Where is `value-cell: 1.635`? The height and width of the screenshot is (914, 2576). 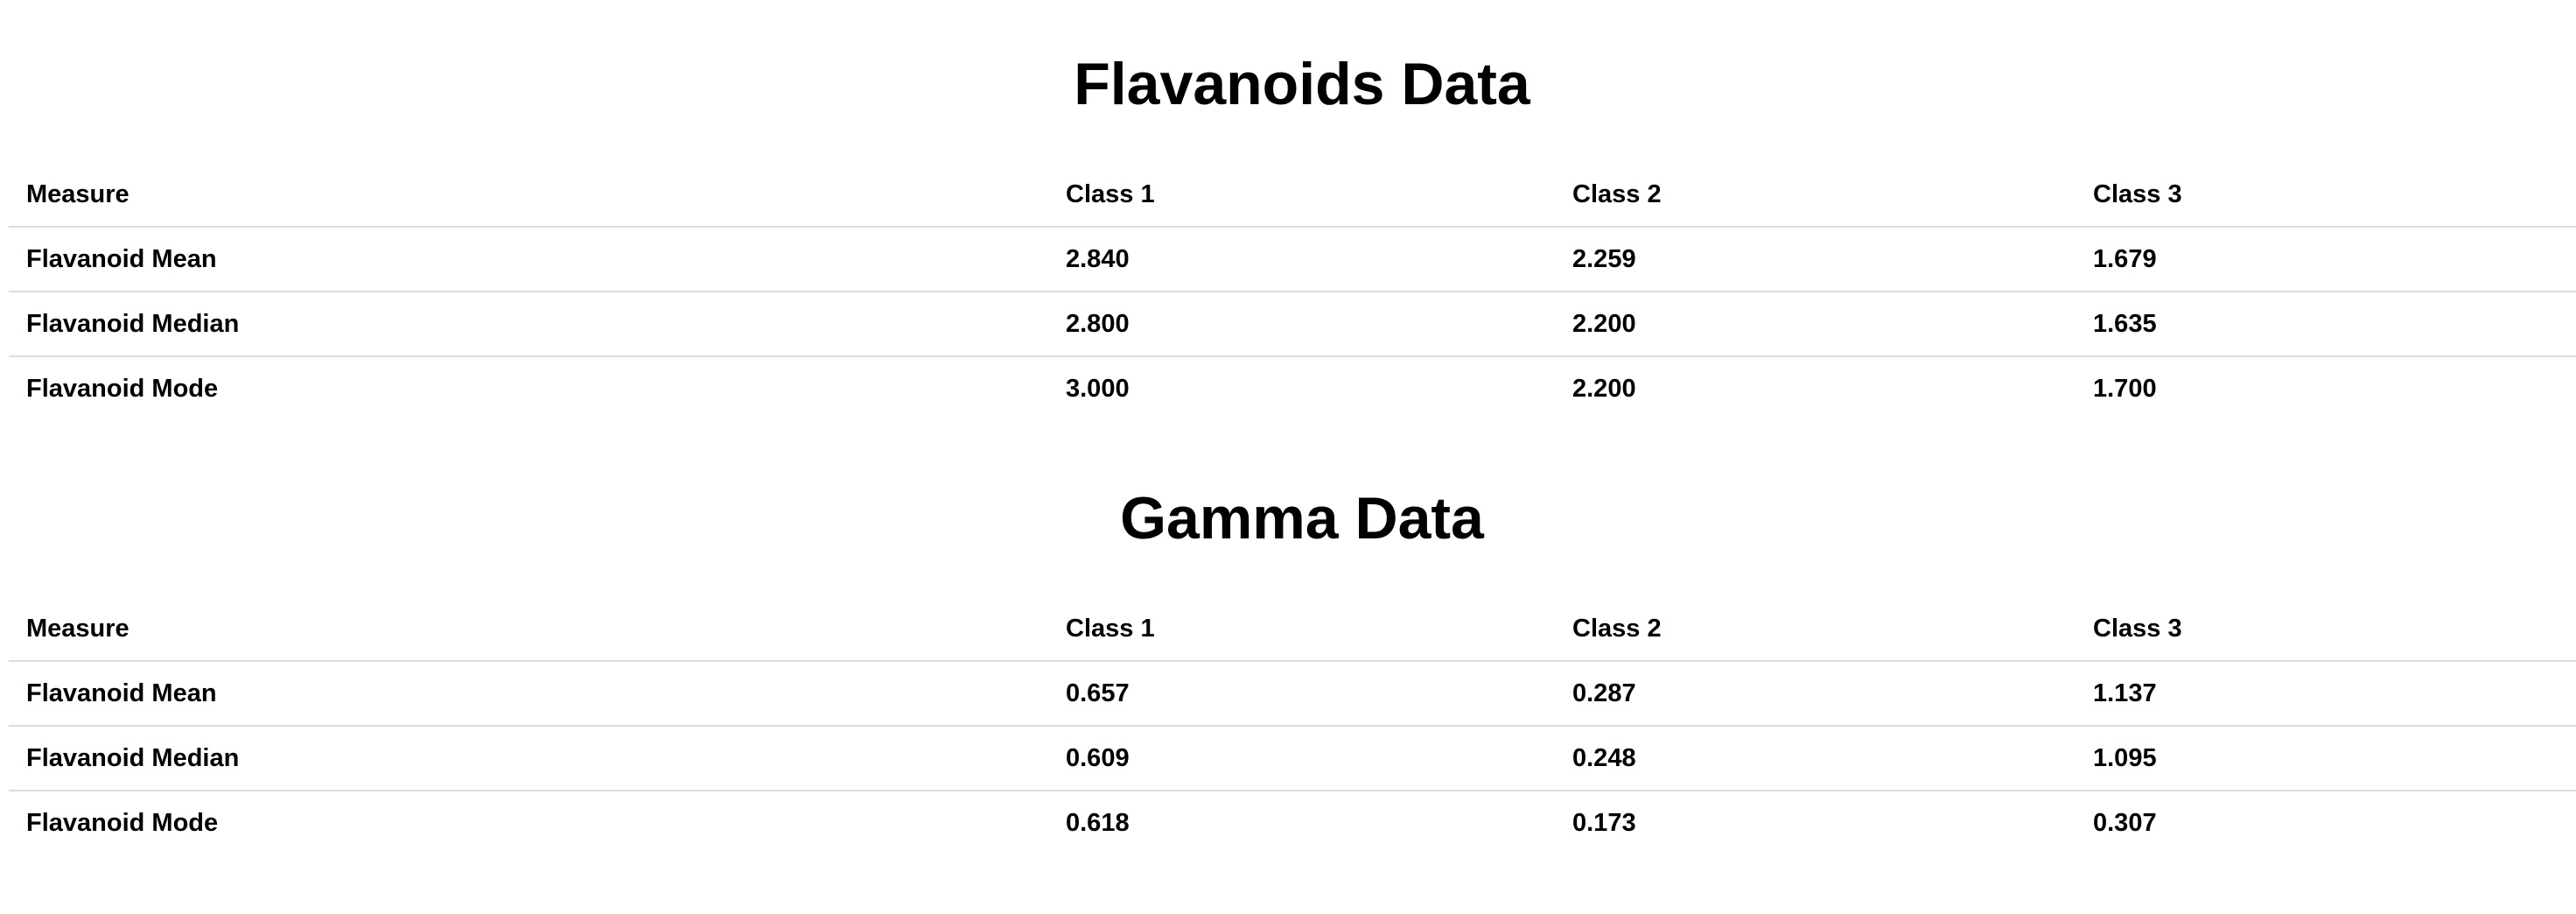
value-cell: 1.635 is located at coordinates (2326, 324).